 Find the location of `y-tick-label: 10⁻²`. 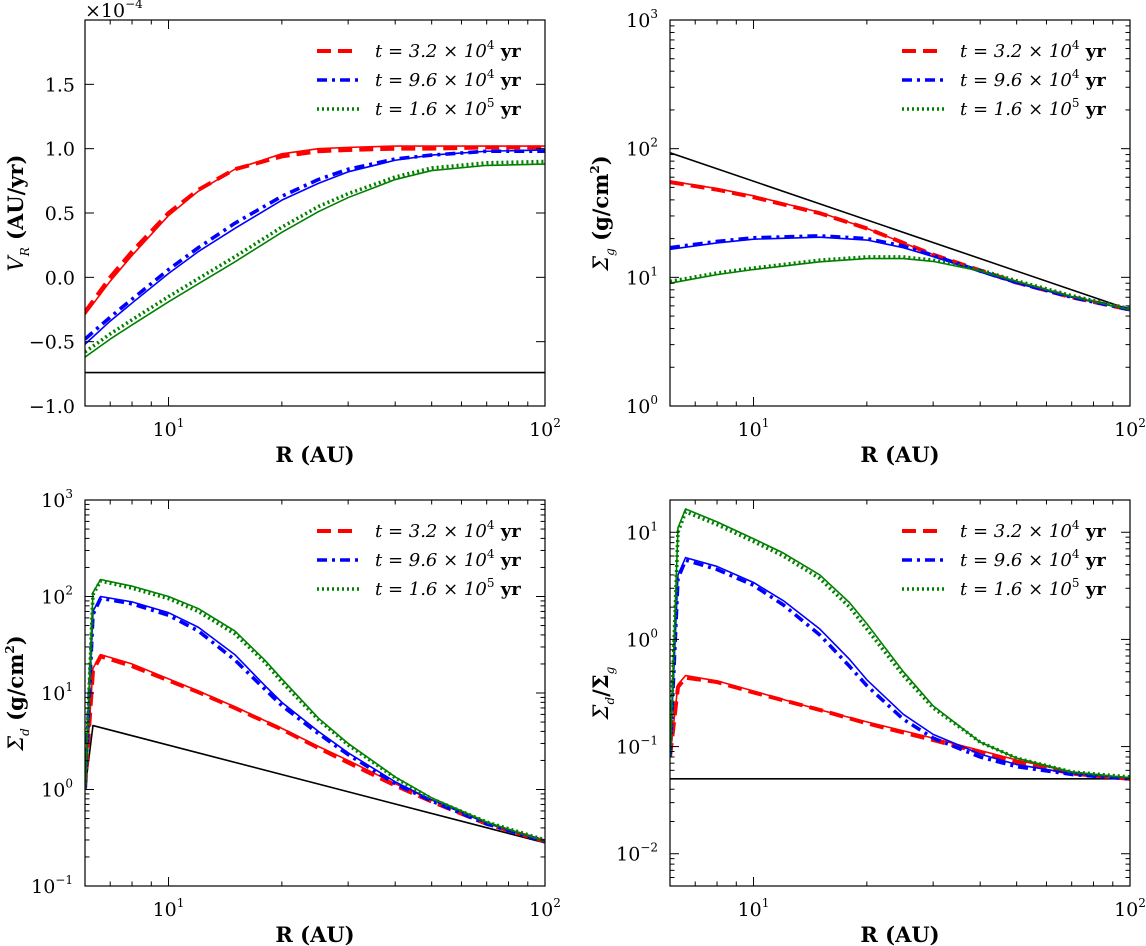

y-tick-label: 10⁻² is located at coordinates (637, 853).